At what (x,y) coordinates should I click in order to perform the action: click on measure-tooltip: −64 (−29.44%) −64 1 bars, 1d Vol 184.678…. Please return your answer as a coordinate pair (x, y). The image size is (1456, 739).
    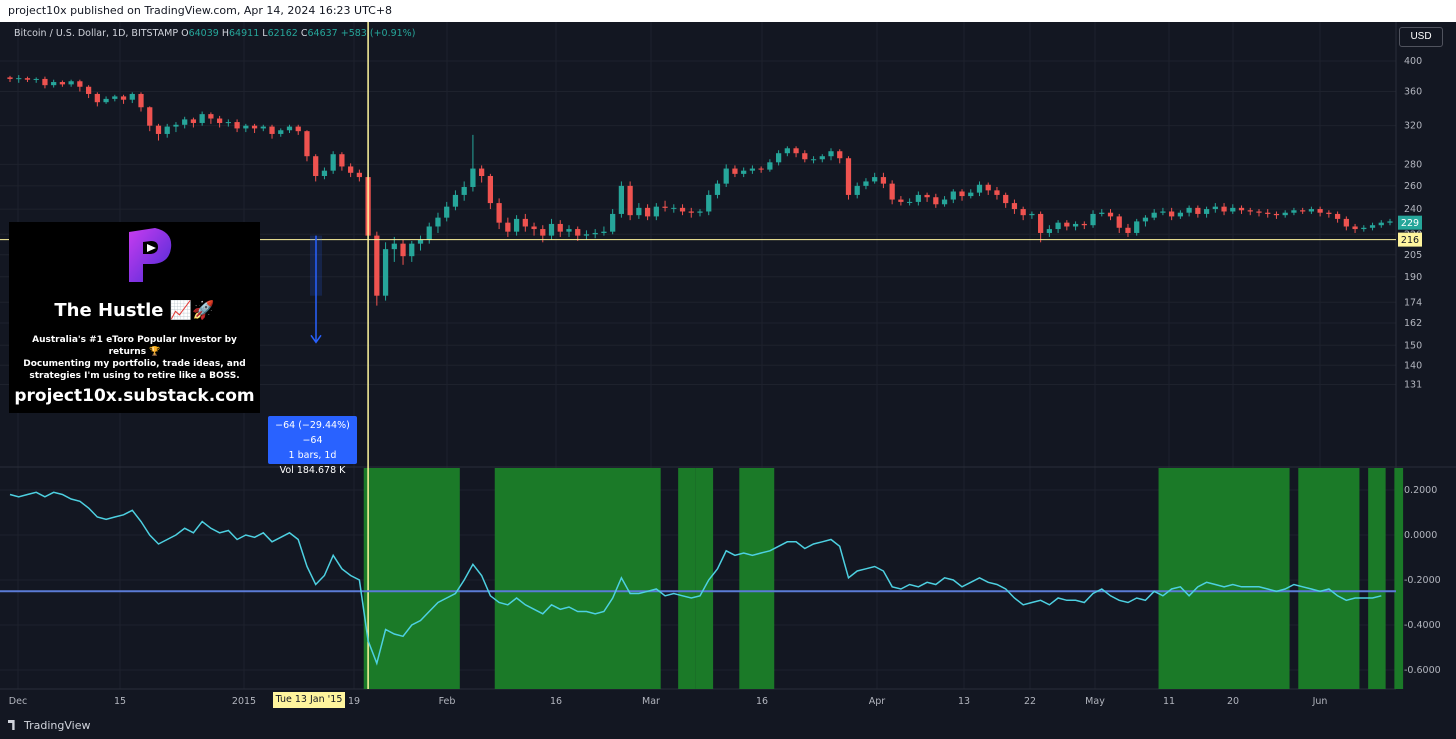
    Looking at the image, I should click on (312, 446).